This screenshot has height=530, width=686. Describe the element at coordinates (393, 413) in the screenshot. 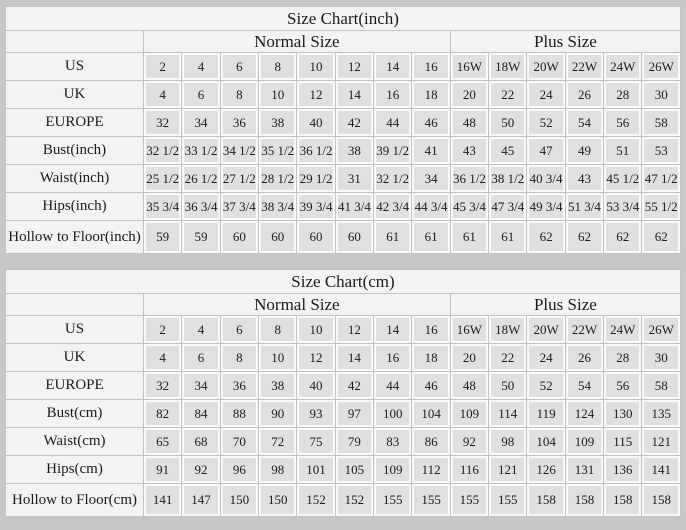

I see `size-cell: 100` at that location.